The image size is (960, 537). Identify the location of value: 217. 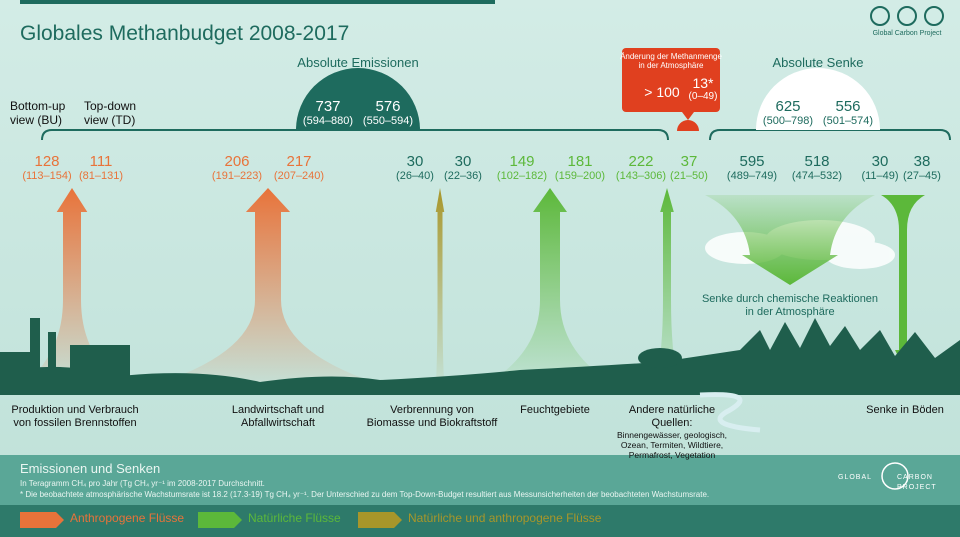
(299, 161).